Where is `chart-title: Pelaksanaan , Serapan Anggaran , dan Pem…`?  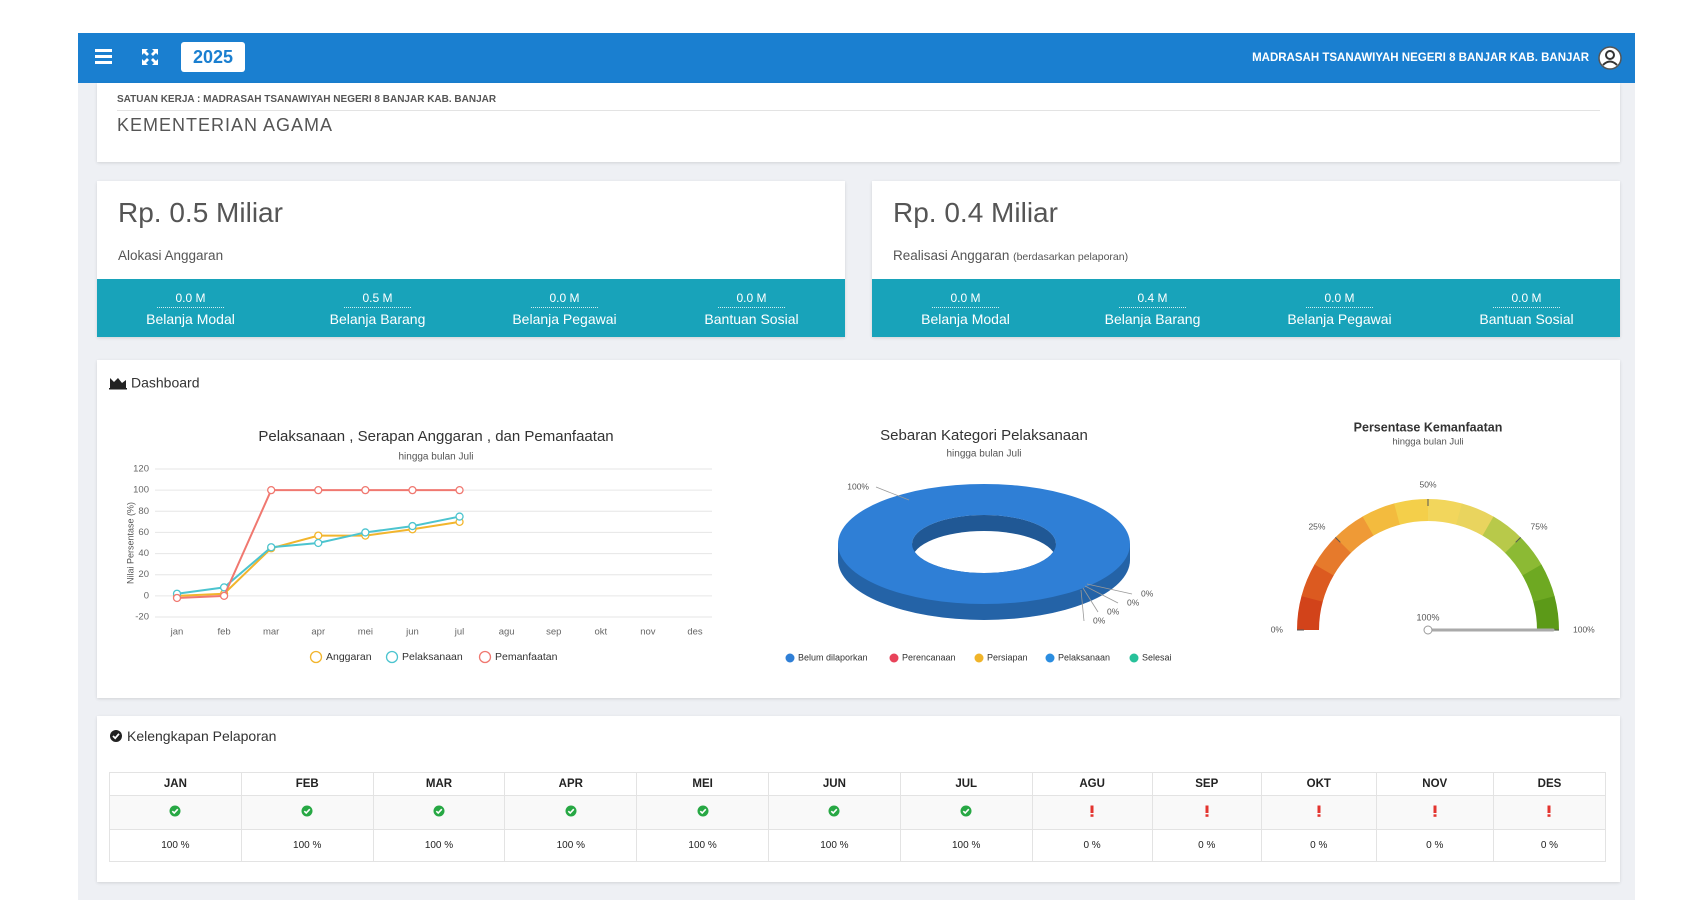
chart-title: Pelaksanaan , Serapan Anggaran , dan Pem… is located at coordinates (435, 436).